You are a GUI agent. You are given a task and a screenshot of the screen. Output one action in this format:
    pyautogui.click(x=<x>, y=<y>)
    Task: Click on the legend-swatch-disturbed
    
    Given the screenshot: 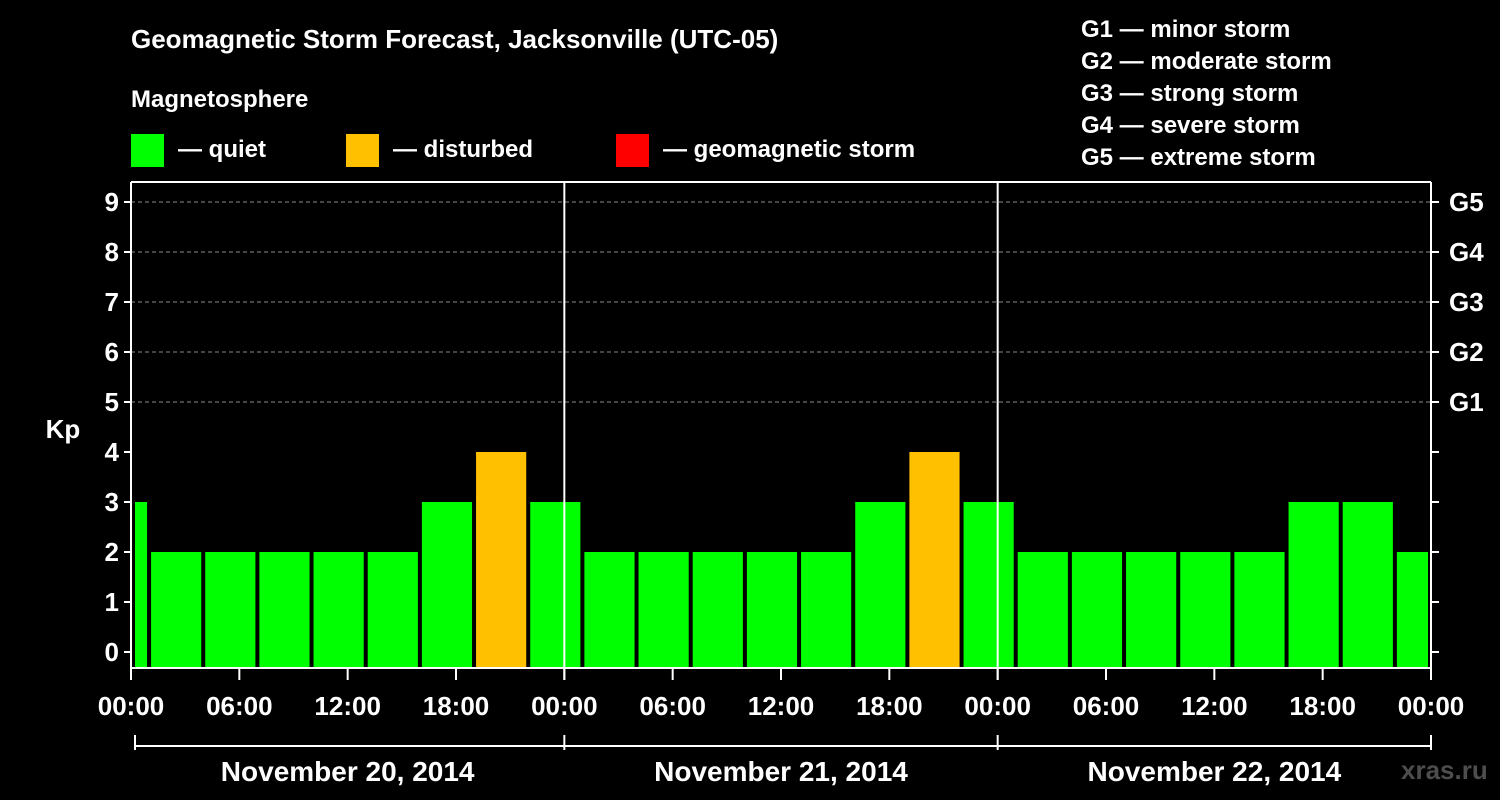 What is the action you would take?
    pyautogui.click(x=362, y=150)
    